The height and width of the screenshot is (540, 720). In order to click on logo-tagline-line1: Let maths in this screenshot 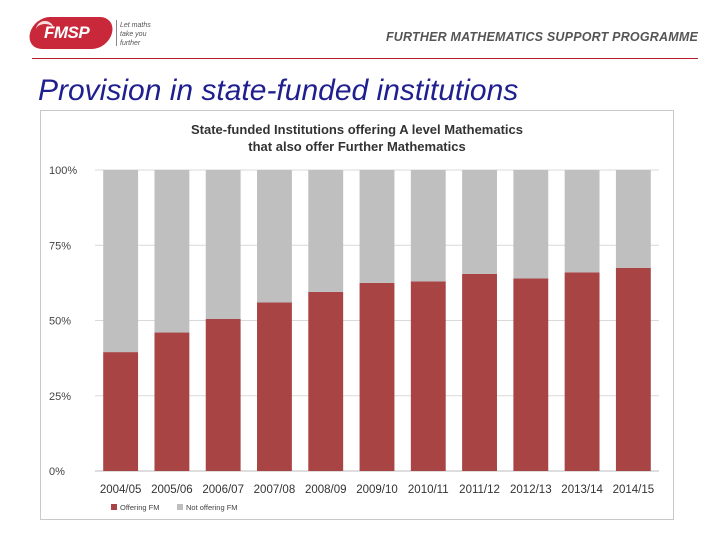, I will do `click(135, 25)`.